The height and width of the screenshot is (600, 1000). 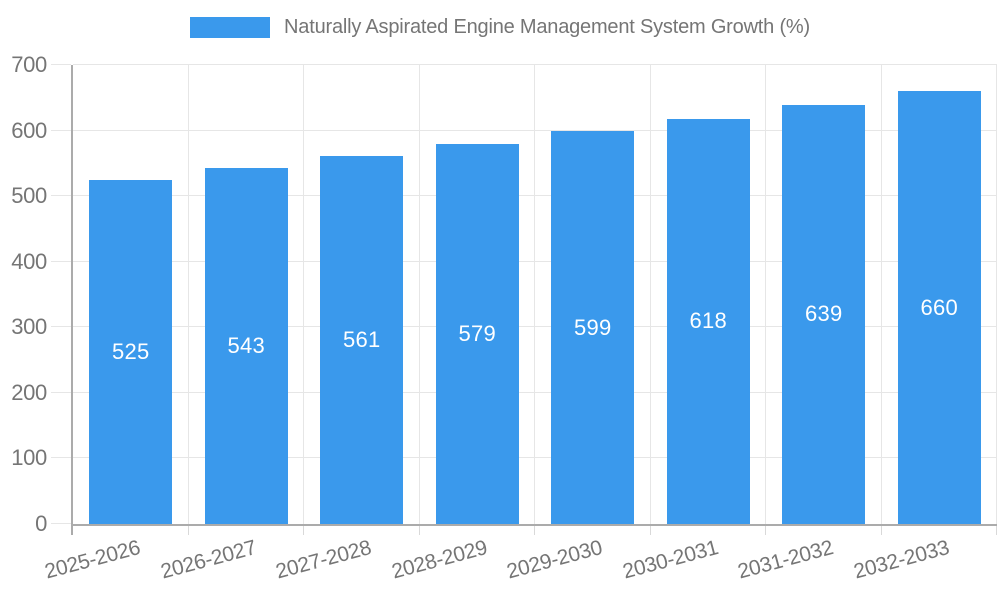 I want to click on bar-value-label: 525, so click(x=130, y=351).